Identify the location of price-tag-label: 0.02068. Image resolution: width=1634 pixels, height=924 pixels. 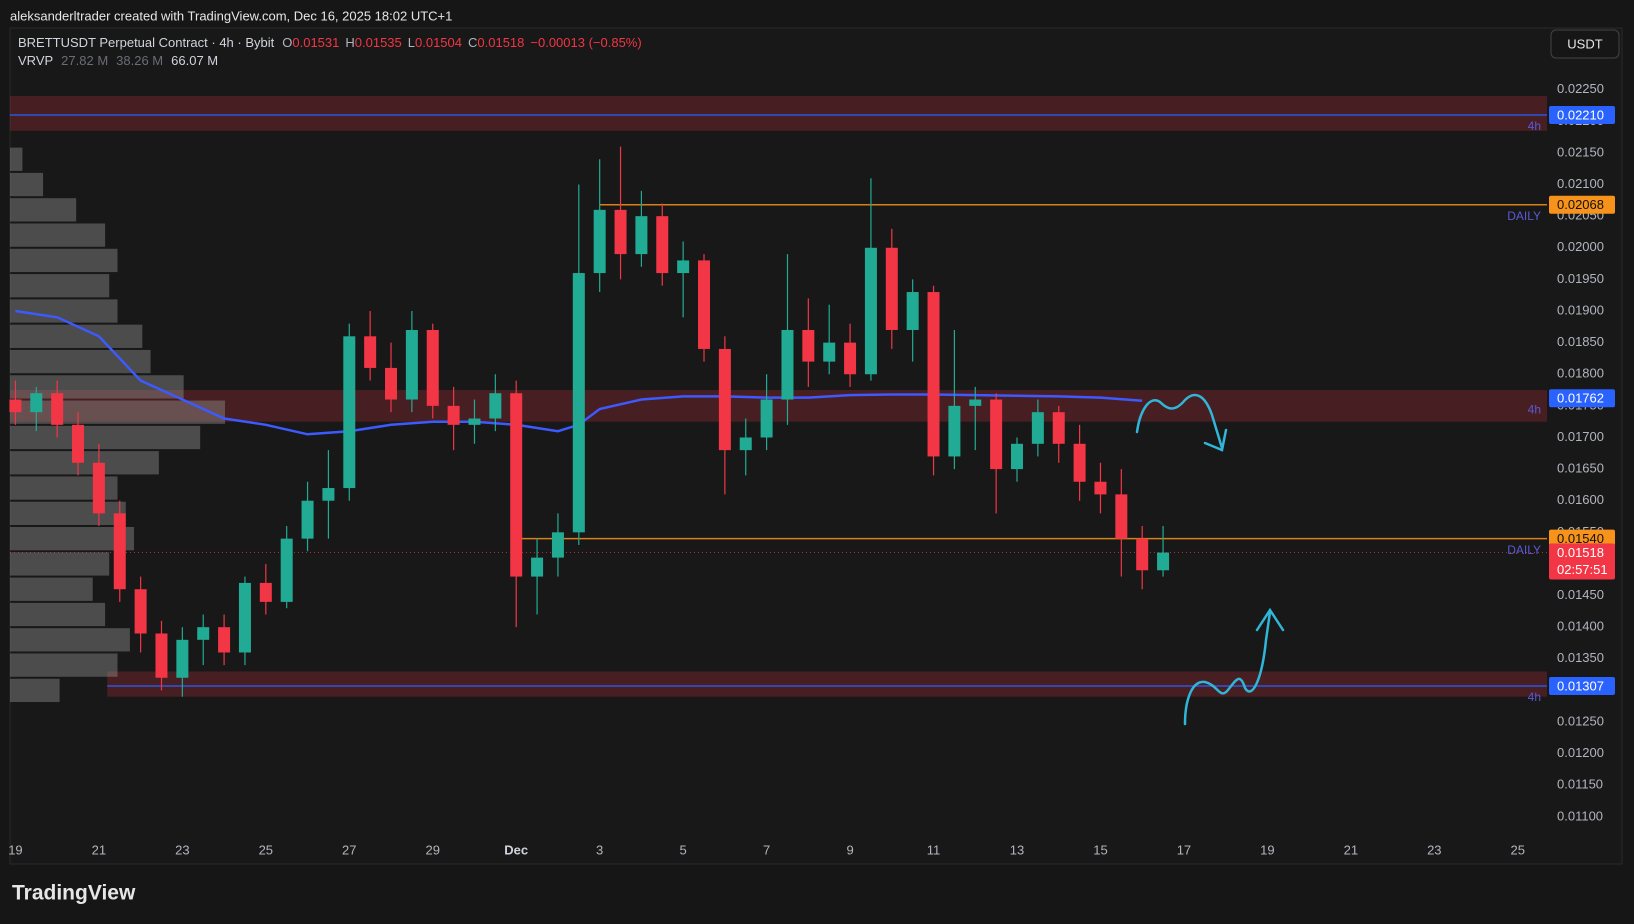
(1580, 204).